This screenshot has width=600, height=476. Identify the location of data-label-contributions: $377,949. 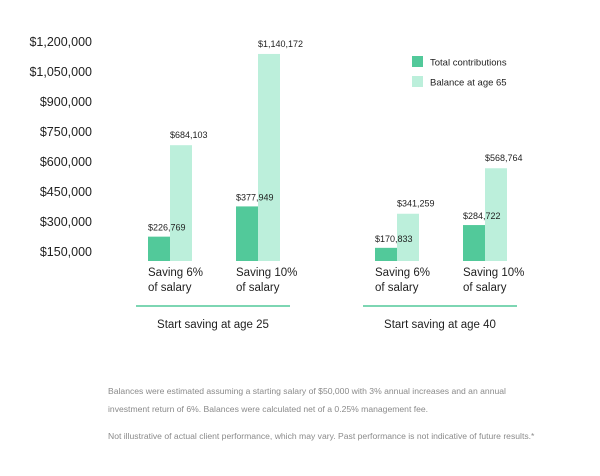
(255, 197).